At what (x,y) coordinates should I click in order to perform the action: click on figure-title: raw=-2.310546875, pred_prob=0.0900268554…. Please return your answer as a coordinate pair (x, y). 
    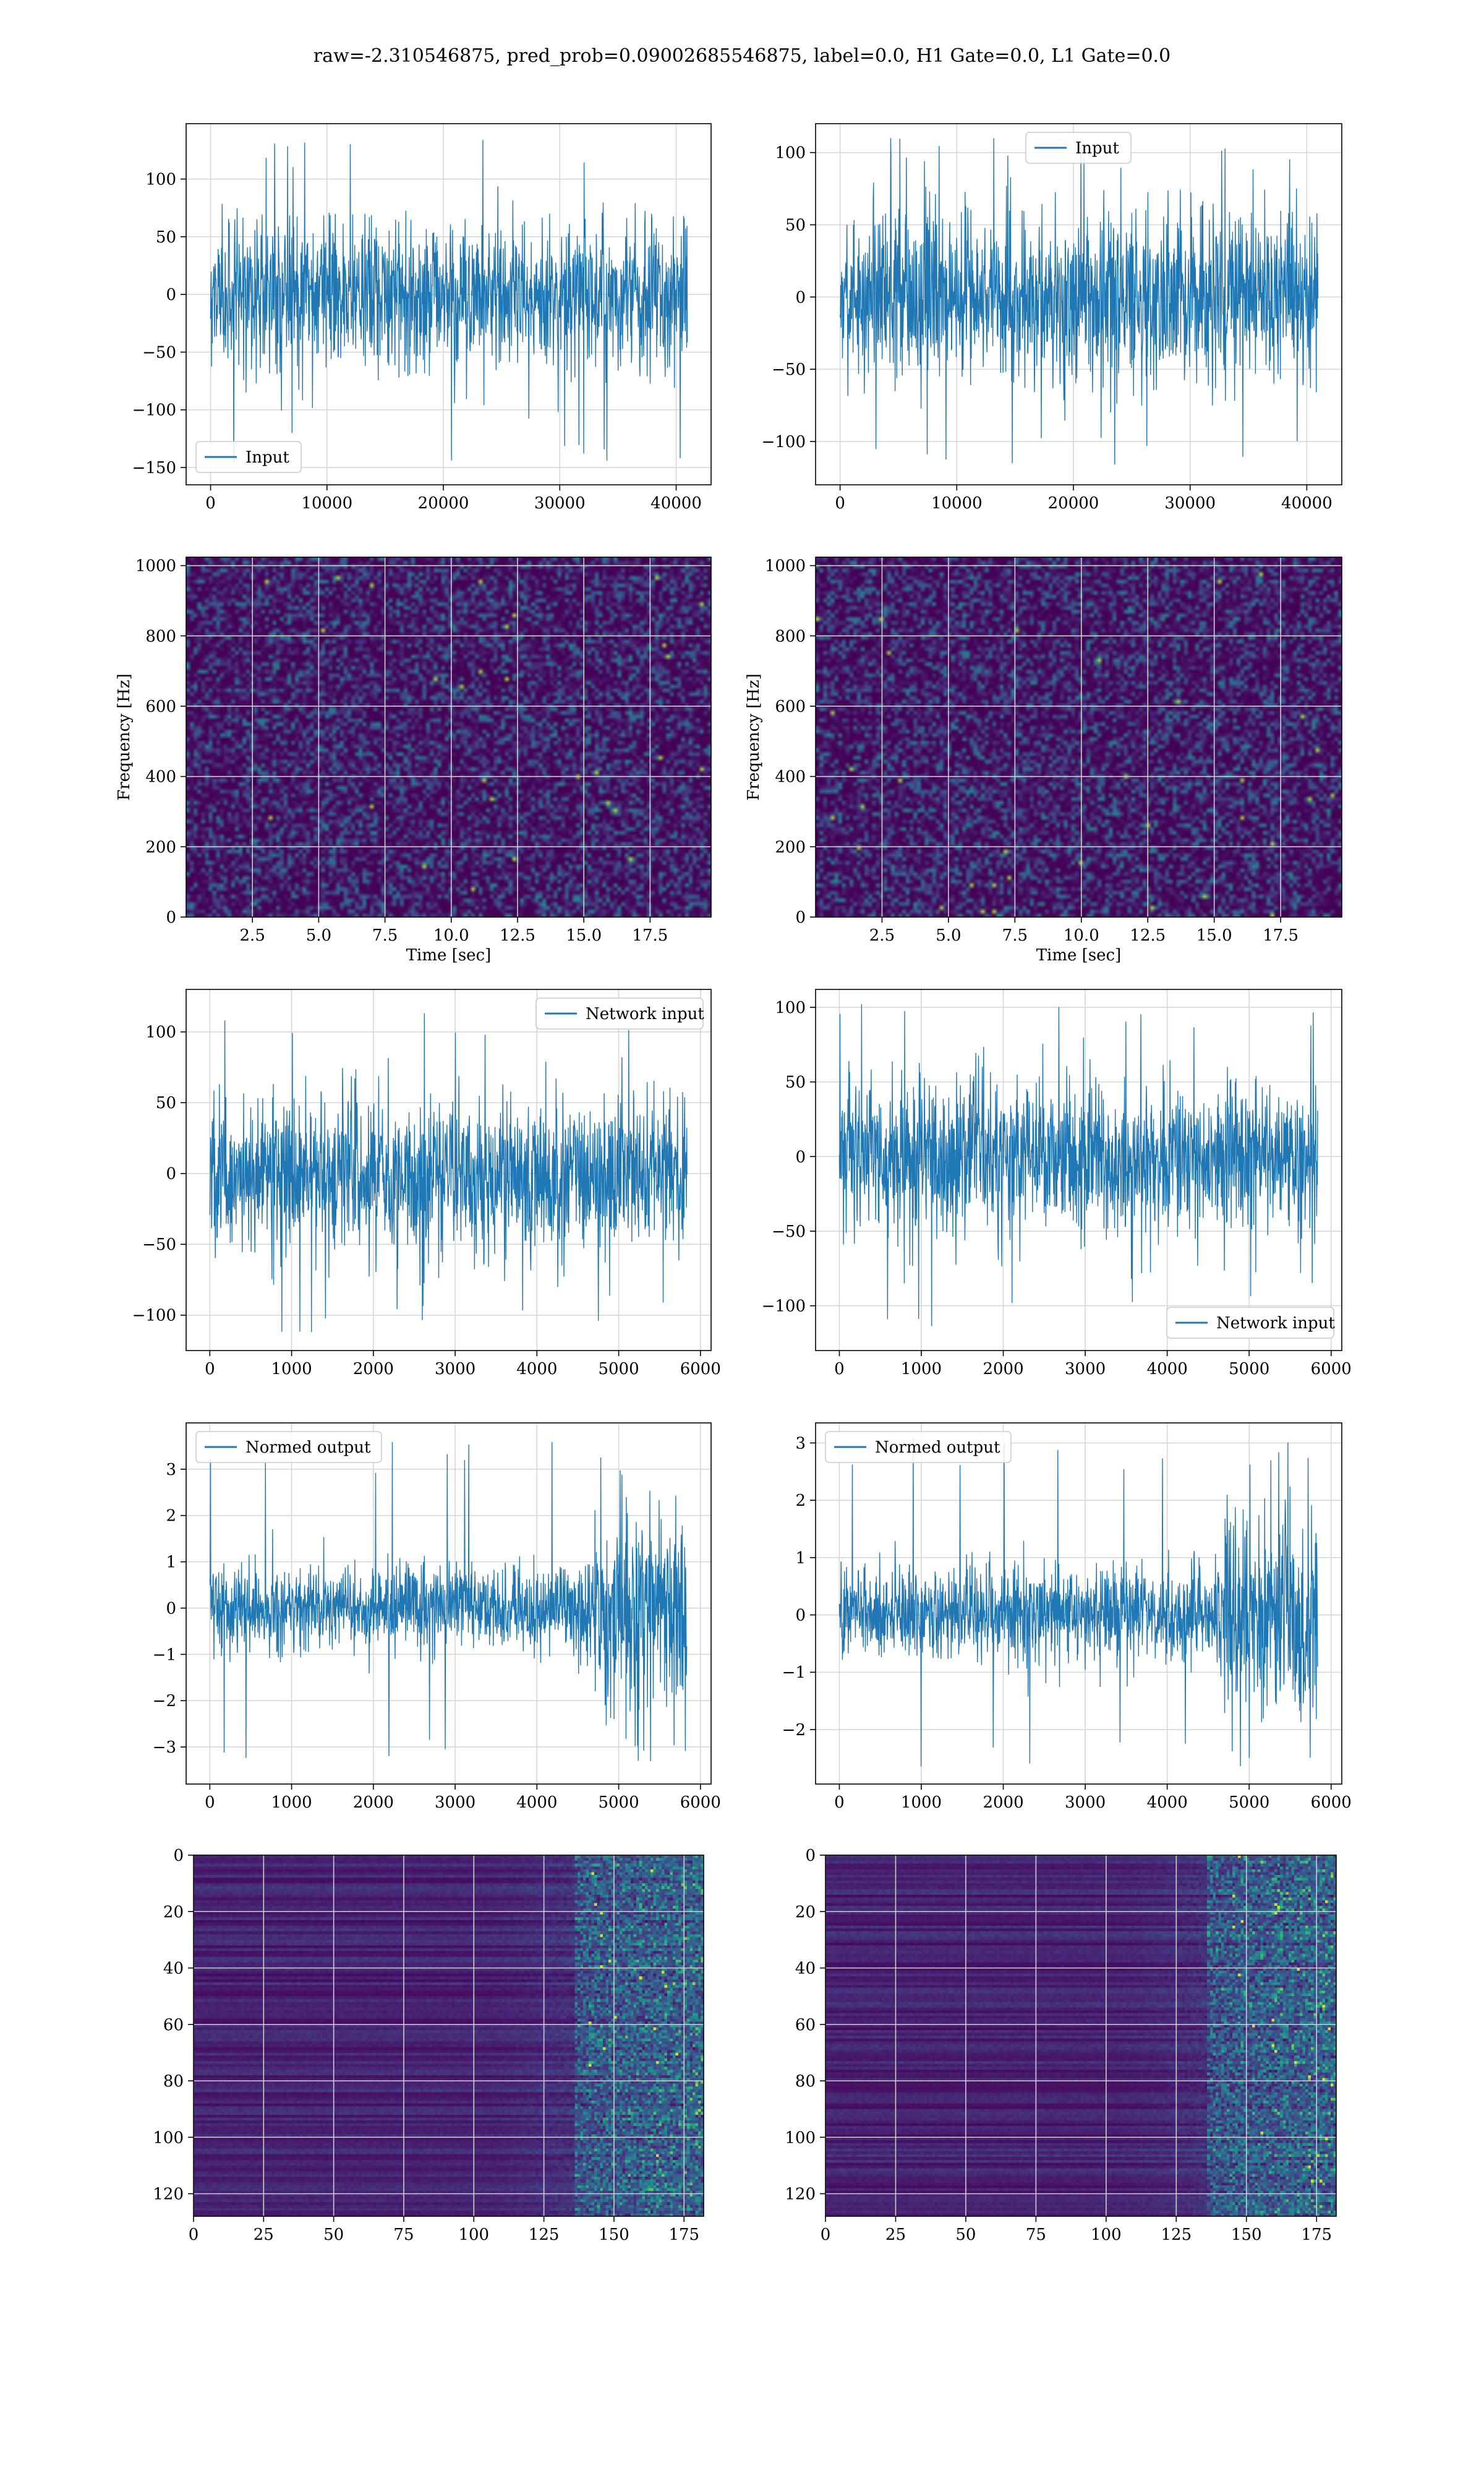
    Looking at the image, I should click on (742, 56).